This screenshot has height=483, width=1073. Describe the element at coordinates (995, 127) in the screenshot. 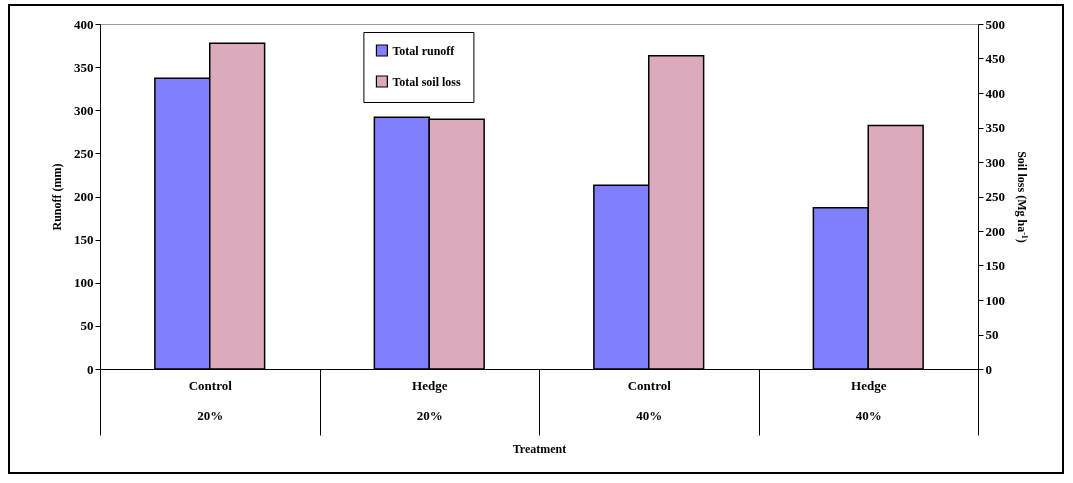

I see `y2-tick-label: 350` at that location.